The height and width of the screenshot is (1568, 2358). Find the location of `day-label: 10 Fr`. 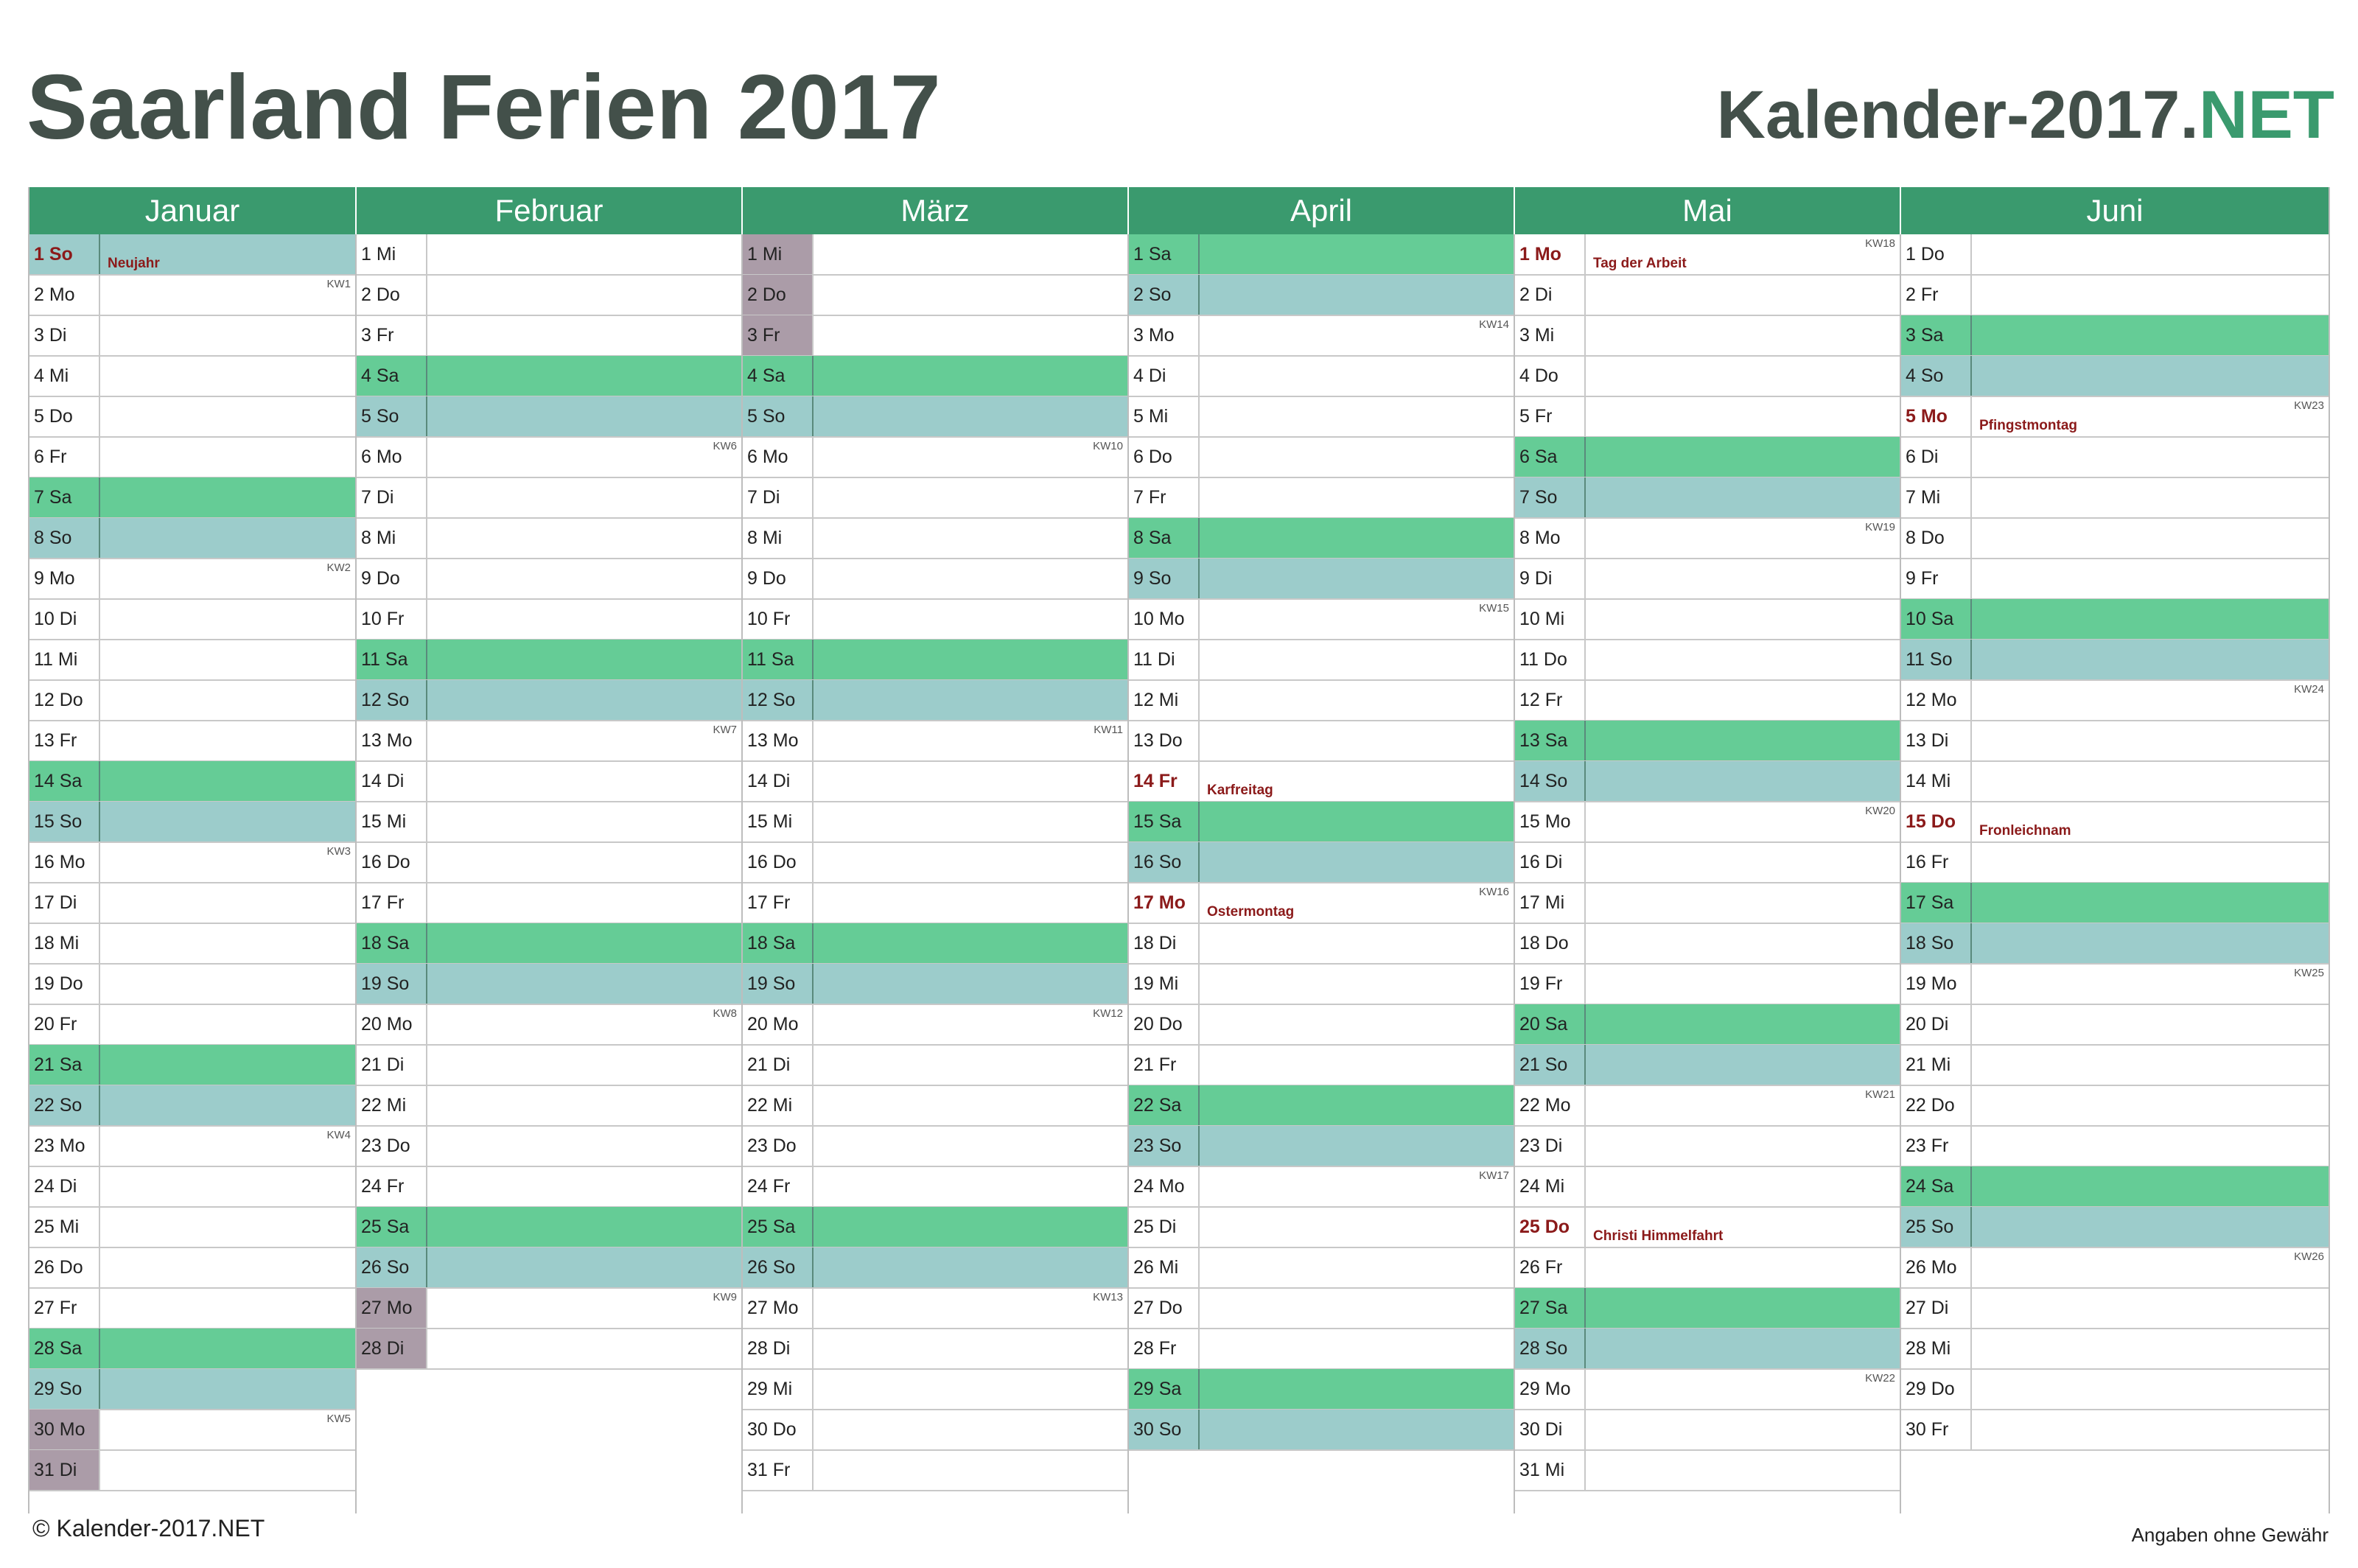

day-label: 10 Fr is located at coordinates (392, 619).